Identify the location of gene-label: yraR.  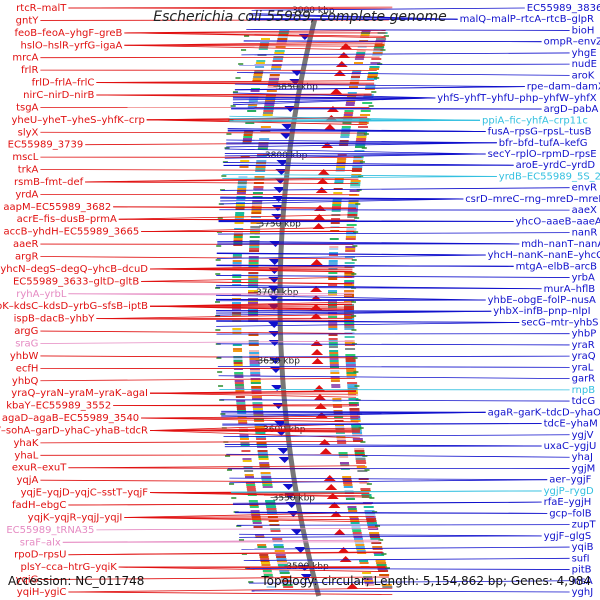
(583, 345).